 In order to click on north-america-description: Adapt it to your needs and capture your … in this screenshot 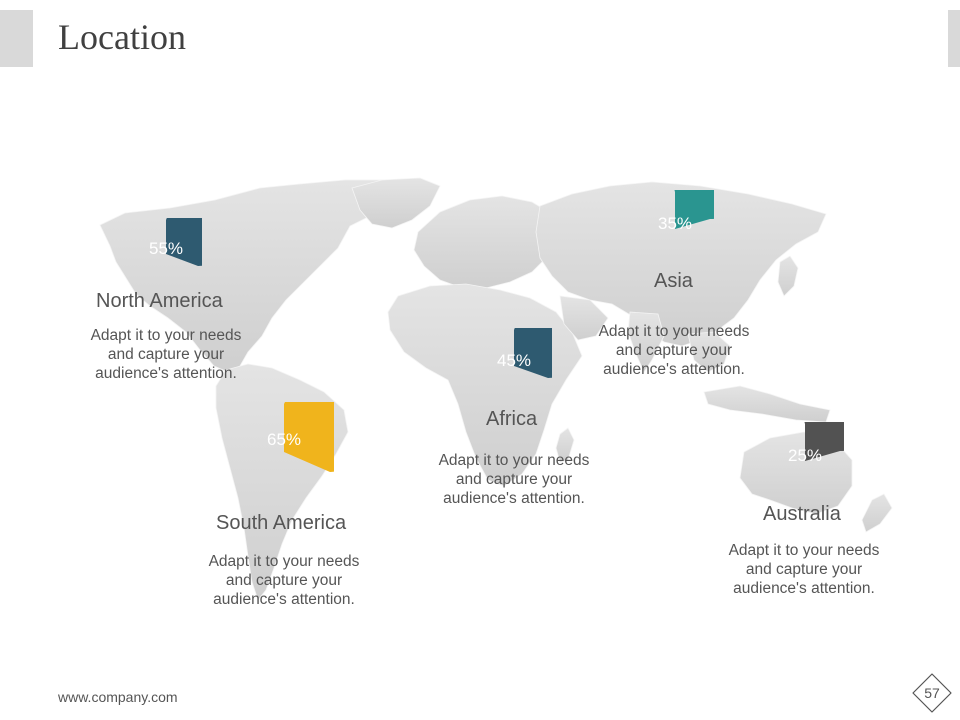, I will do `click(166, 354)`.